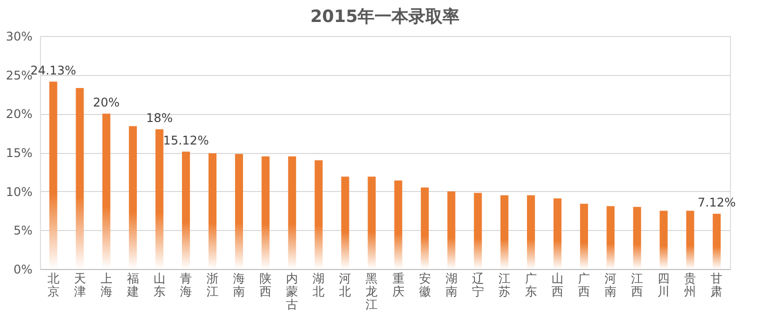  What do you see at coordinates (159, 285) in the screenshot?
I see `x-tick-label: 山东` at bounding box center [159, 285].